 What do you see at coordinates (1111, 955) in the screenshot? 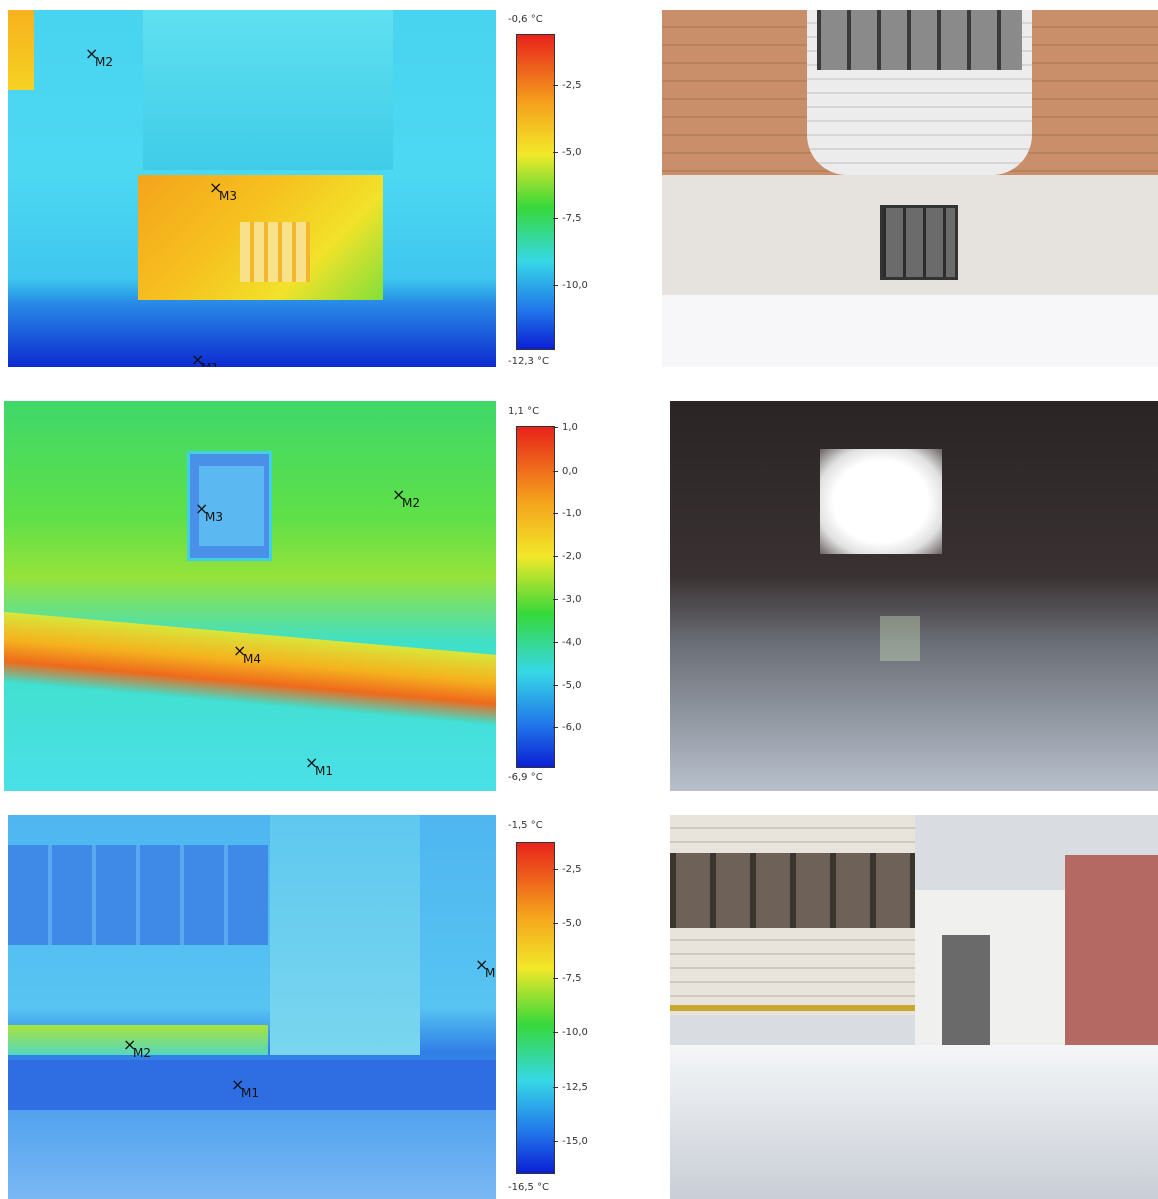
I see `red-column` at bounding box center [1111, 955].